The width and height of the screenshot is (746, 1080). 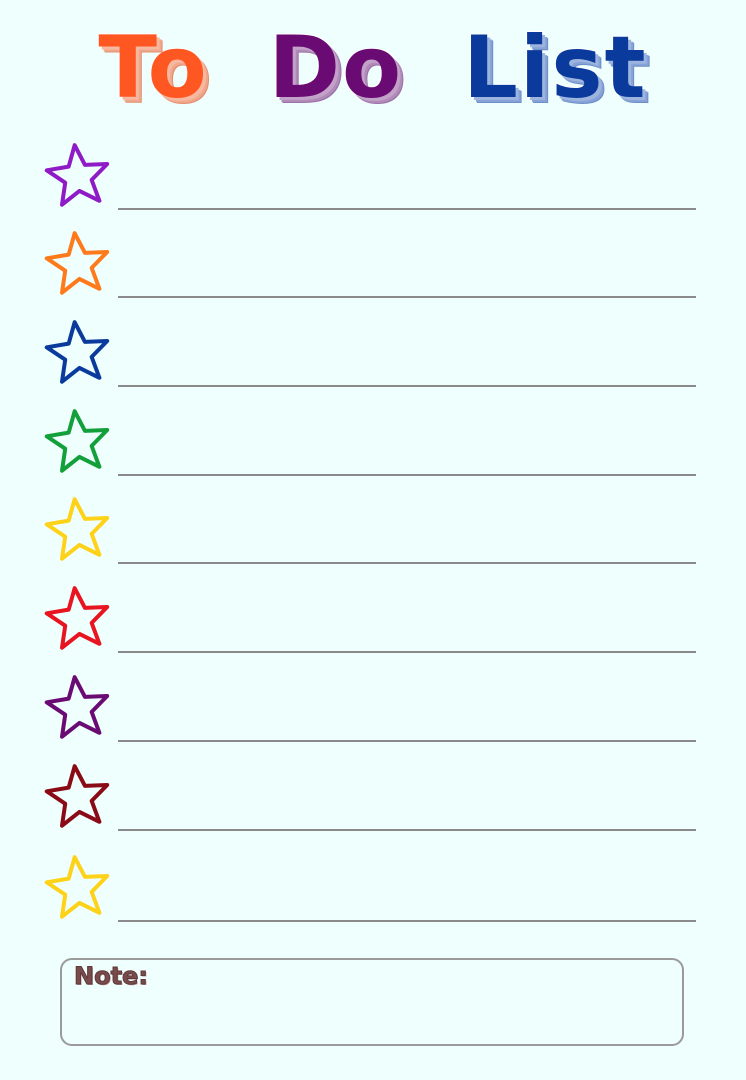 I want to click on note-label: Note:, so click(x=111, y=976).